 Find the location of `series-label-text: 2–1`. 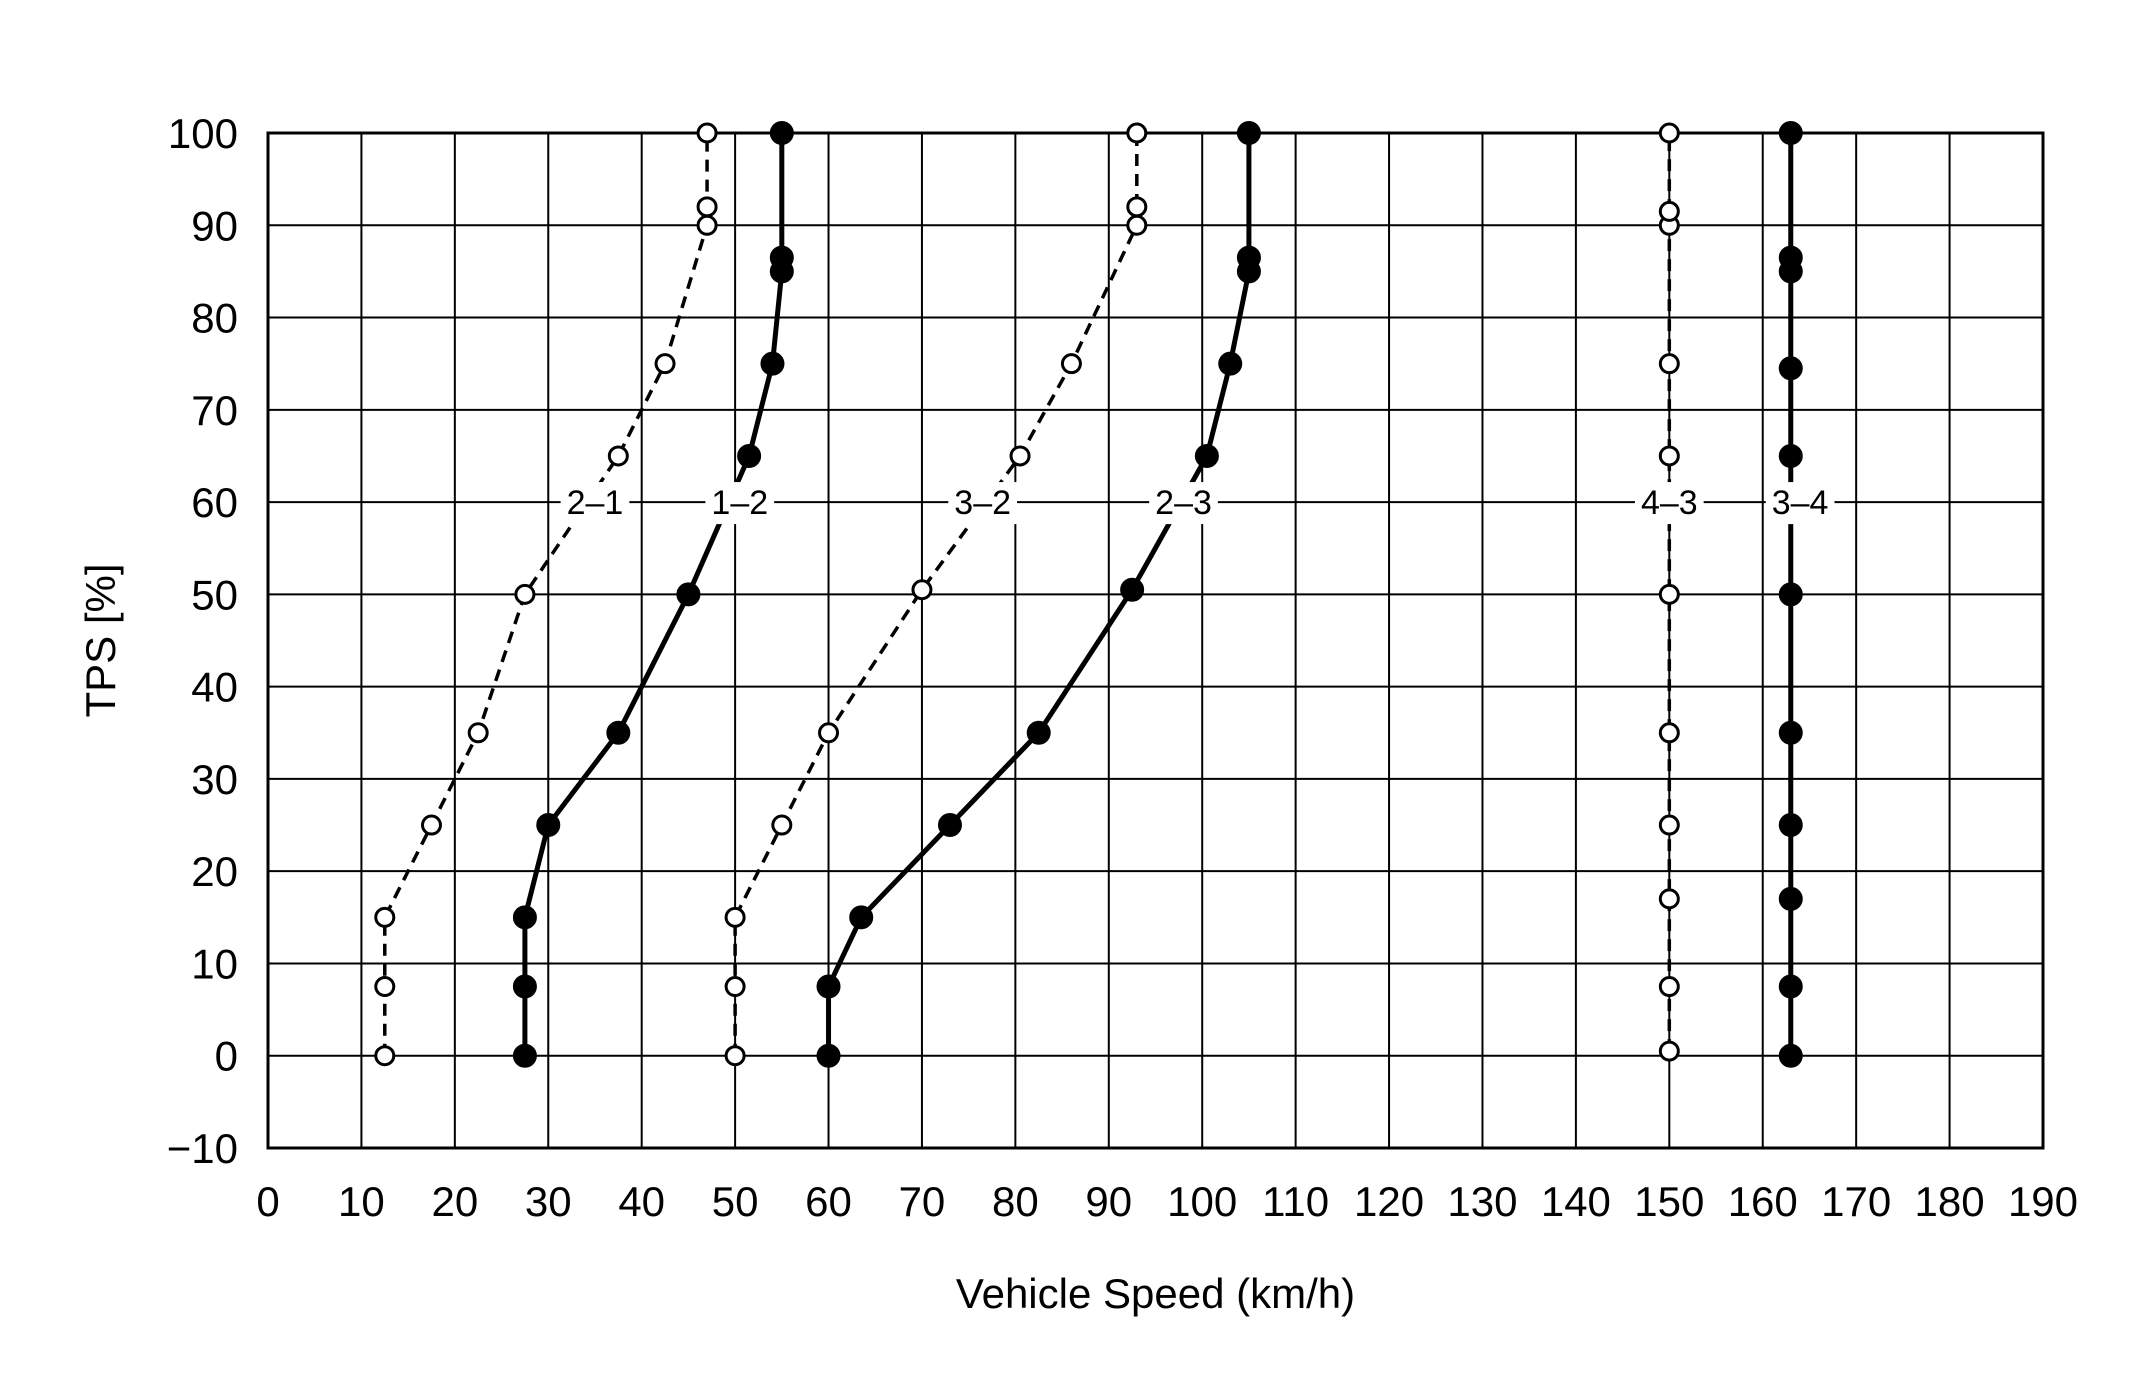

series-label-text: 2–1 is located at coordinates (595, 503).